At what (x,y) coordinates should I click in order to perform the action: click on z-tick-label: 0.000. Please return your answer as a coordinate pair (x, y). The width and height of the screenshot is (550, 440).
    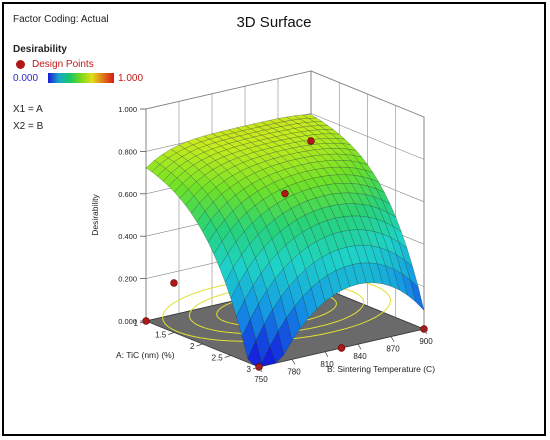
    Looking at the image, I should click on (127, 321).